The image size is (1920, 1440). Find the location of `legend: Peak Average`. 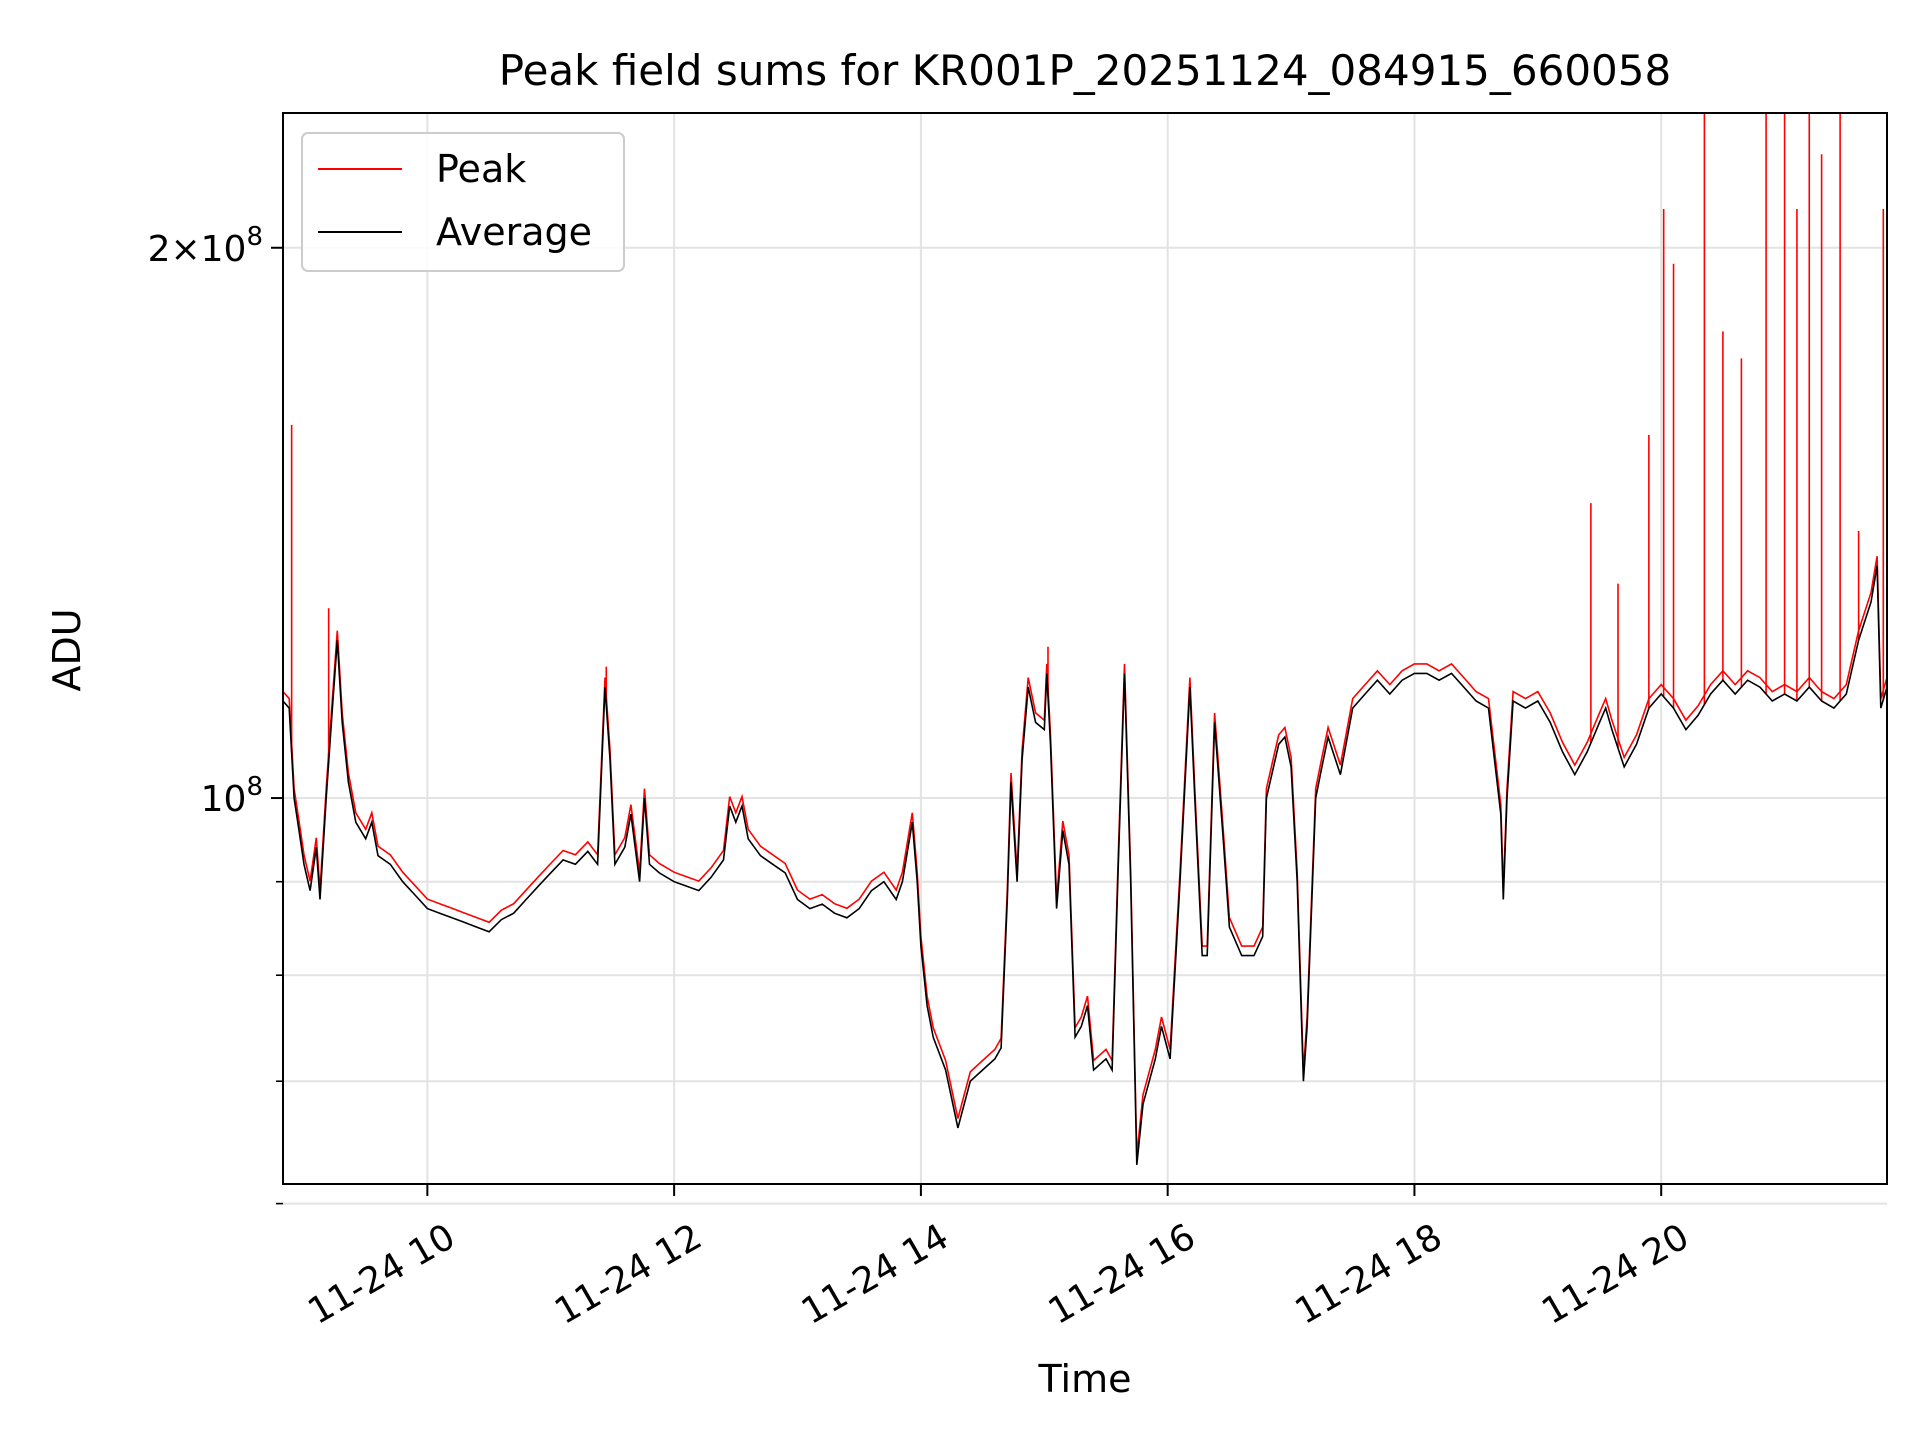

legend: Peak Average is located at coordinates (463, 202).